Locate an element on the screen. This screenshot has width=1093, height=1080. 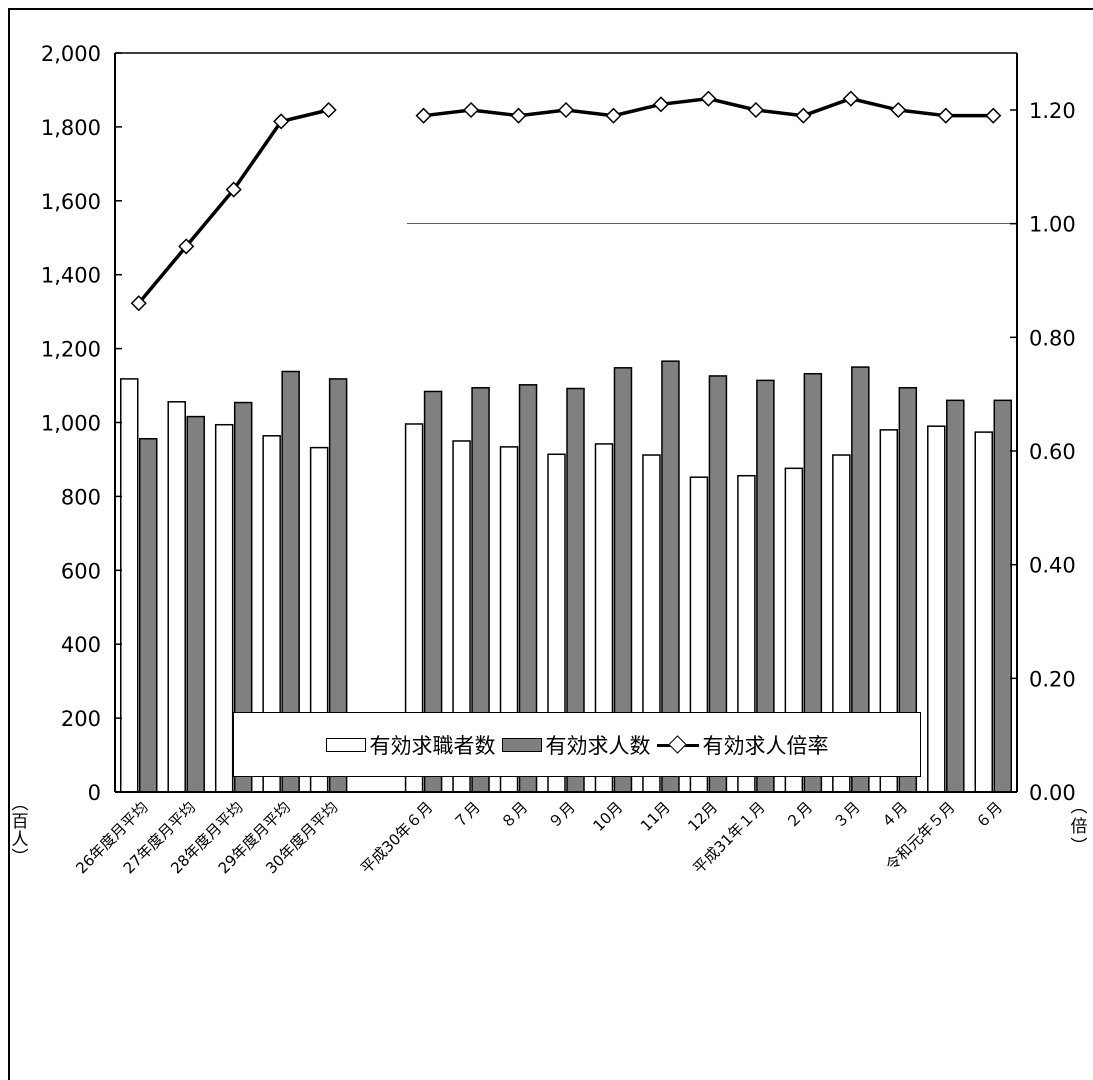
left-tick-label: 800 is located at coordinates (81, 497).